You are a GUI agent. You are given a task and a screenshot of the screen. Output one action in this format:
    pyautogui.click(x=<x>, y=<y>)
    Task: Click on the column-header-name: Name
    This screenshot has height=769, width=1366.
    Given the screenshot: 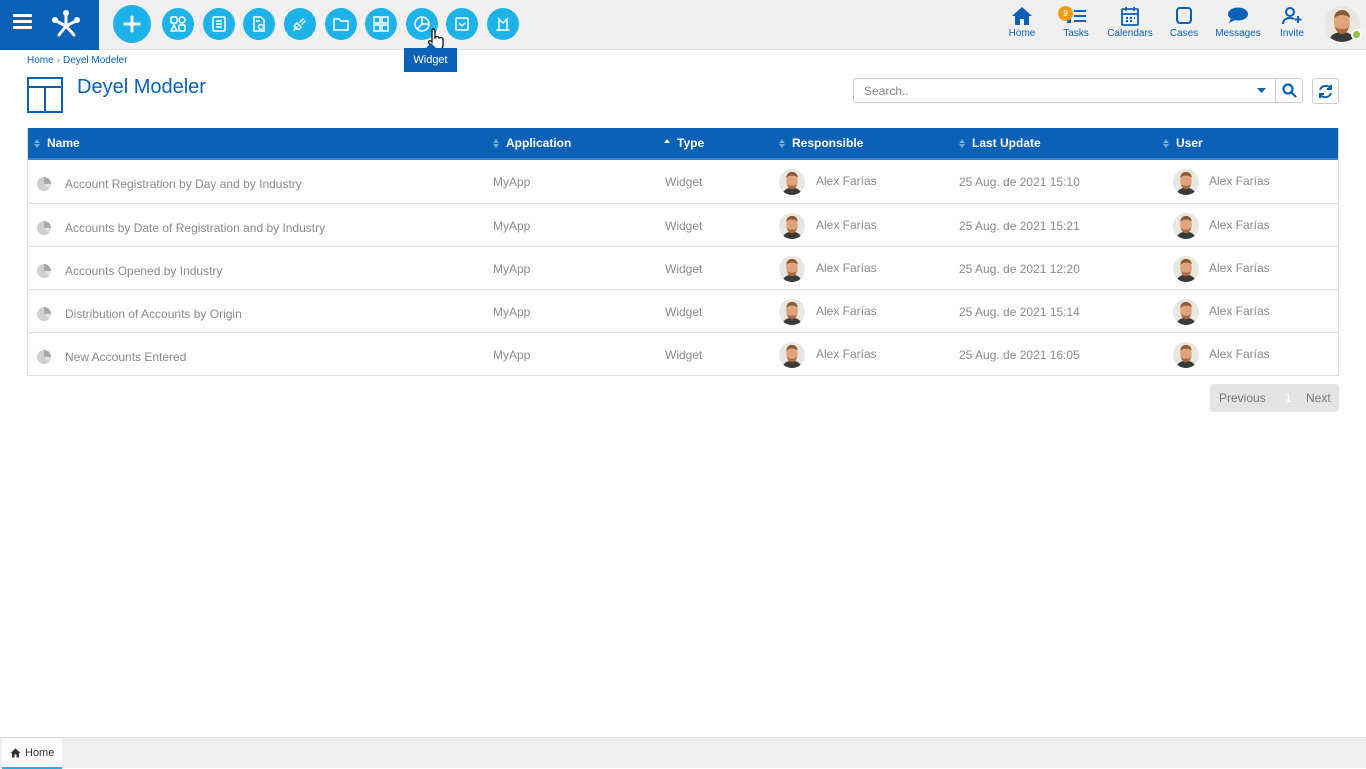 What is the action you would take?
    pyautogui.click(x=57, y=143)
    